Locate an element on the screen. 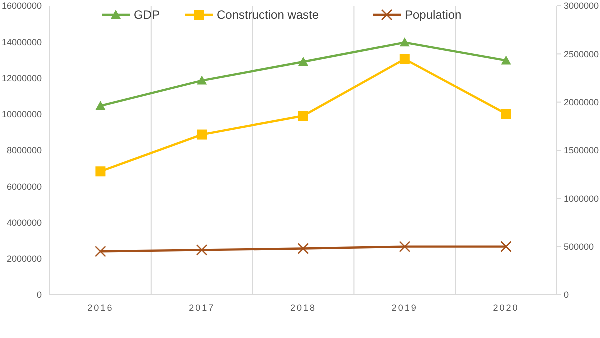 The width and height of the screenshot is (600, 338). legend-label: Population is located at coordinates (433, 15).